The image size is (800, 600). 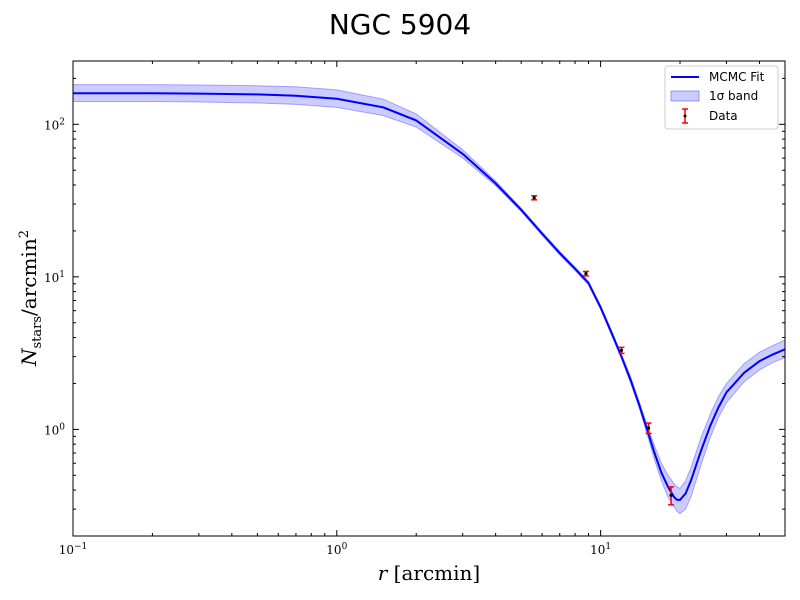 What do you see at coordinates (73, 549) in the screenshot?
I see `x-tick-label: 10⁻¹` at bounding box center [73, 549].